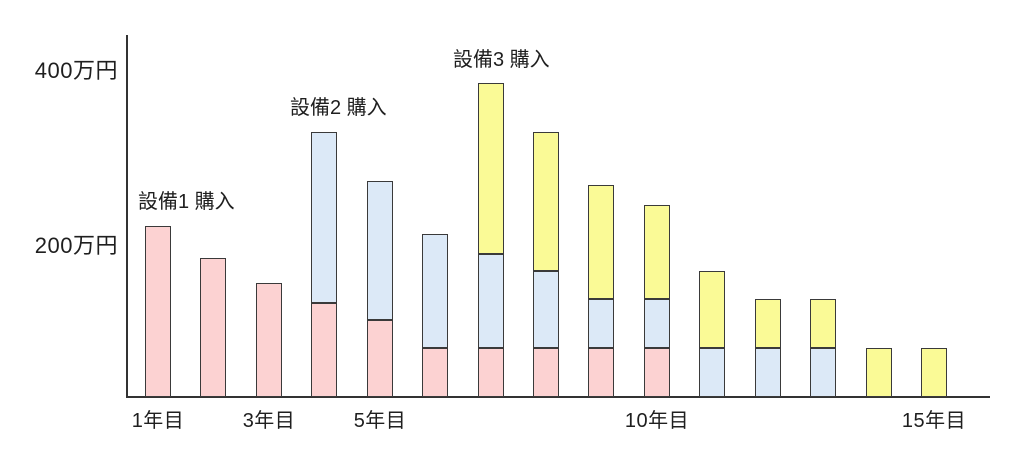 The width and height of the screenshot is (1024, 458). Describe the element at coordinates (186, 202) in the screenshot. I see `annotation-equipment1-purchase: 設備1 購入` at that location.